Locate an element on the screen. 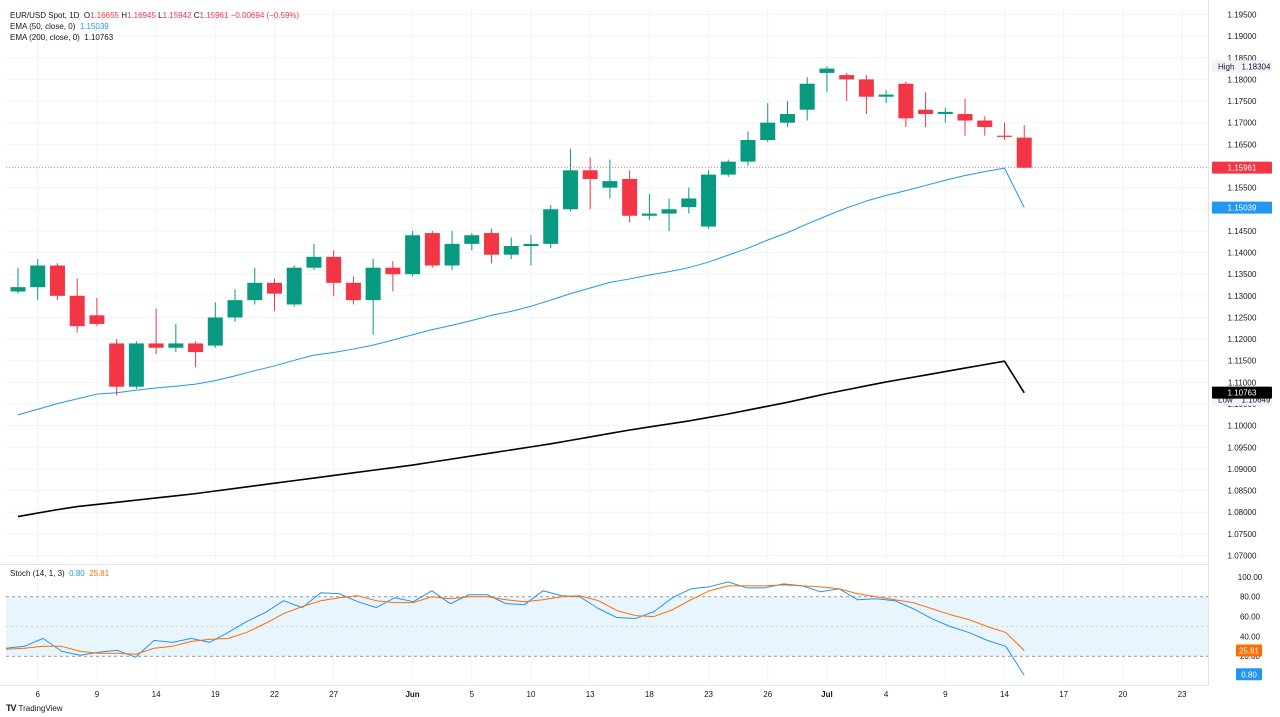  time-tick-label: 22 is located at coordinates (274, 694).